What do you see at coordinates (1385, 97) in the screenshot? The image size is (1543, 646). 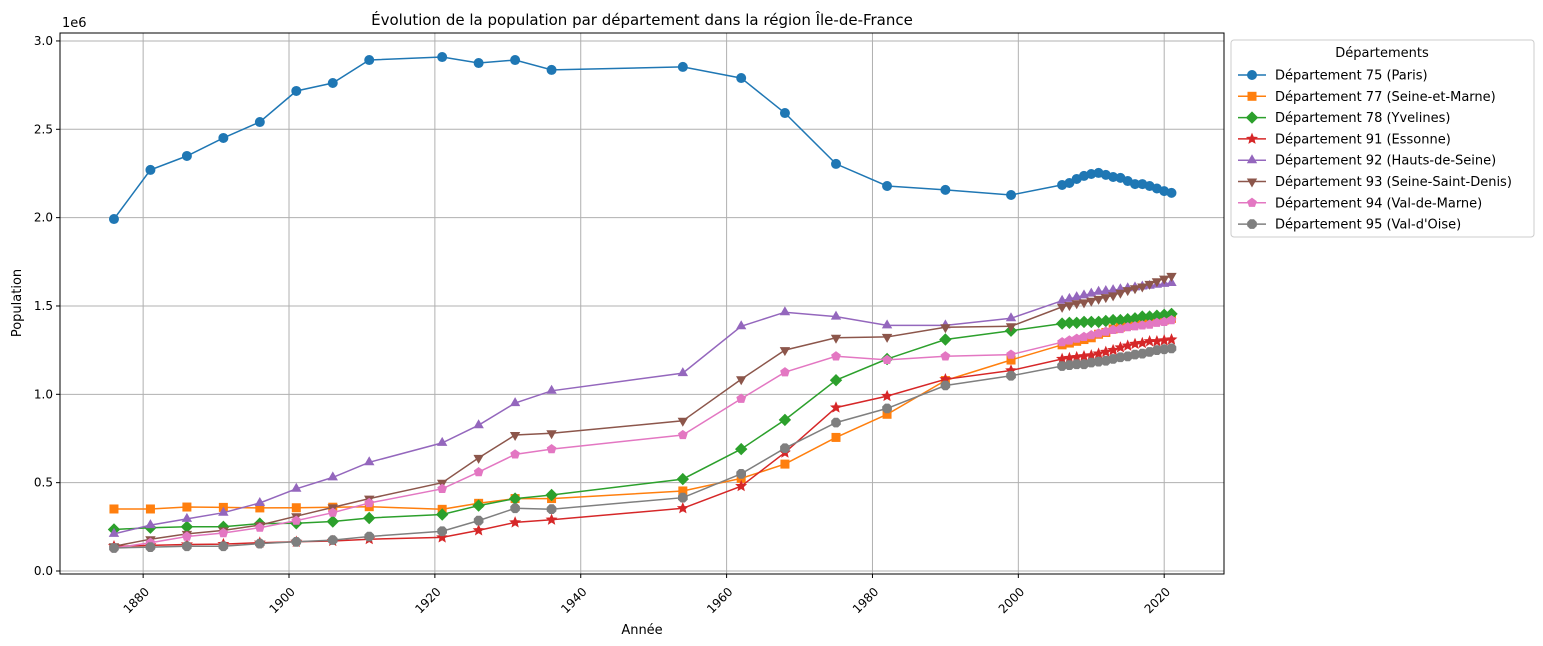 I see `legend-entry: Département 77 (Seine-et-Marne)` at bounding box center [1385, 97].